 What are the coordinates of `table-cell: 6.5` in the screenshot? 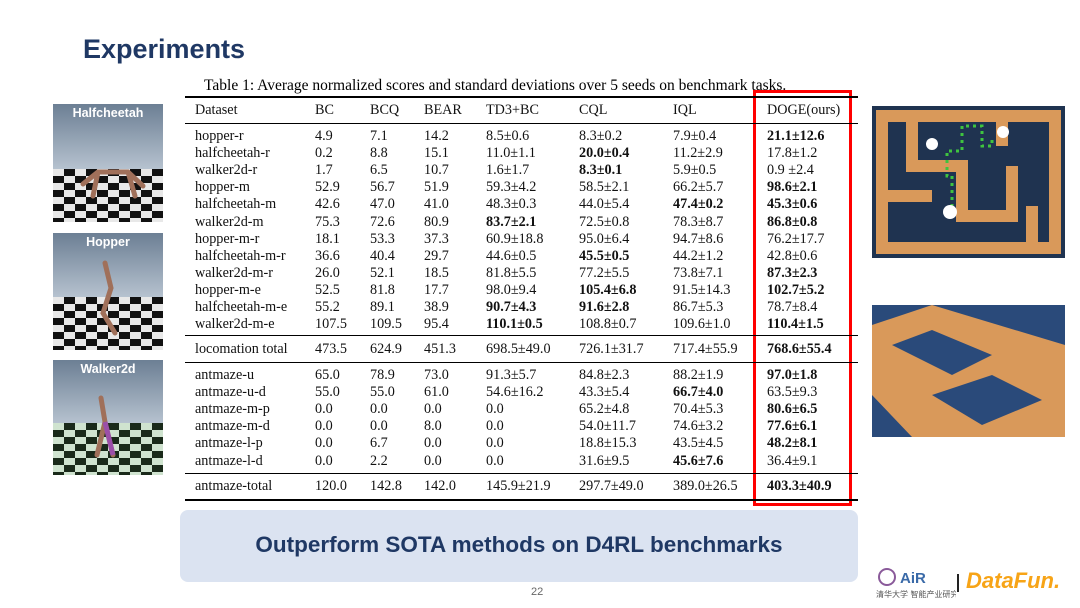 It's located at (379, 170).